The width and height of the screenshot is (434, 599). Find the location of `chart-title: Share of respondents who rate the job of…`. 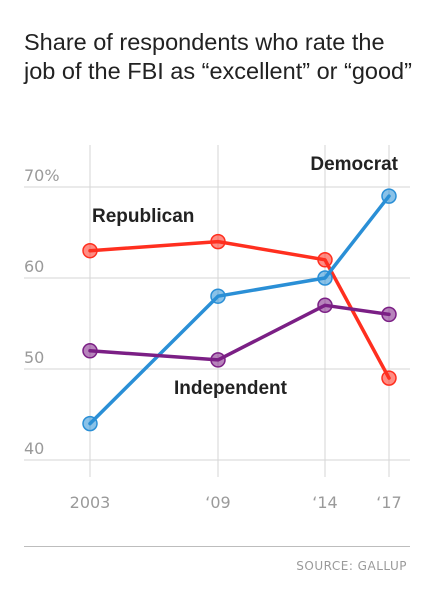

chart-title: Share of respondents who rate the job of… is located at coordinates (218, 56).